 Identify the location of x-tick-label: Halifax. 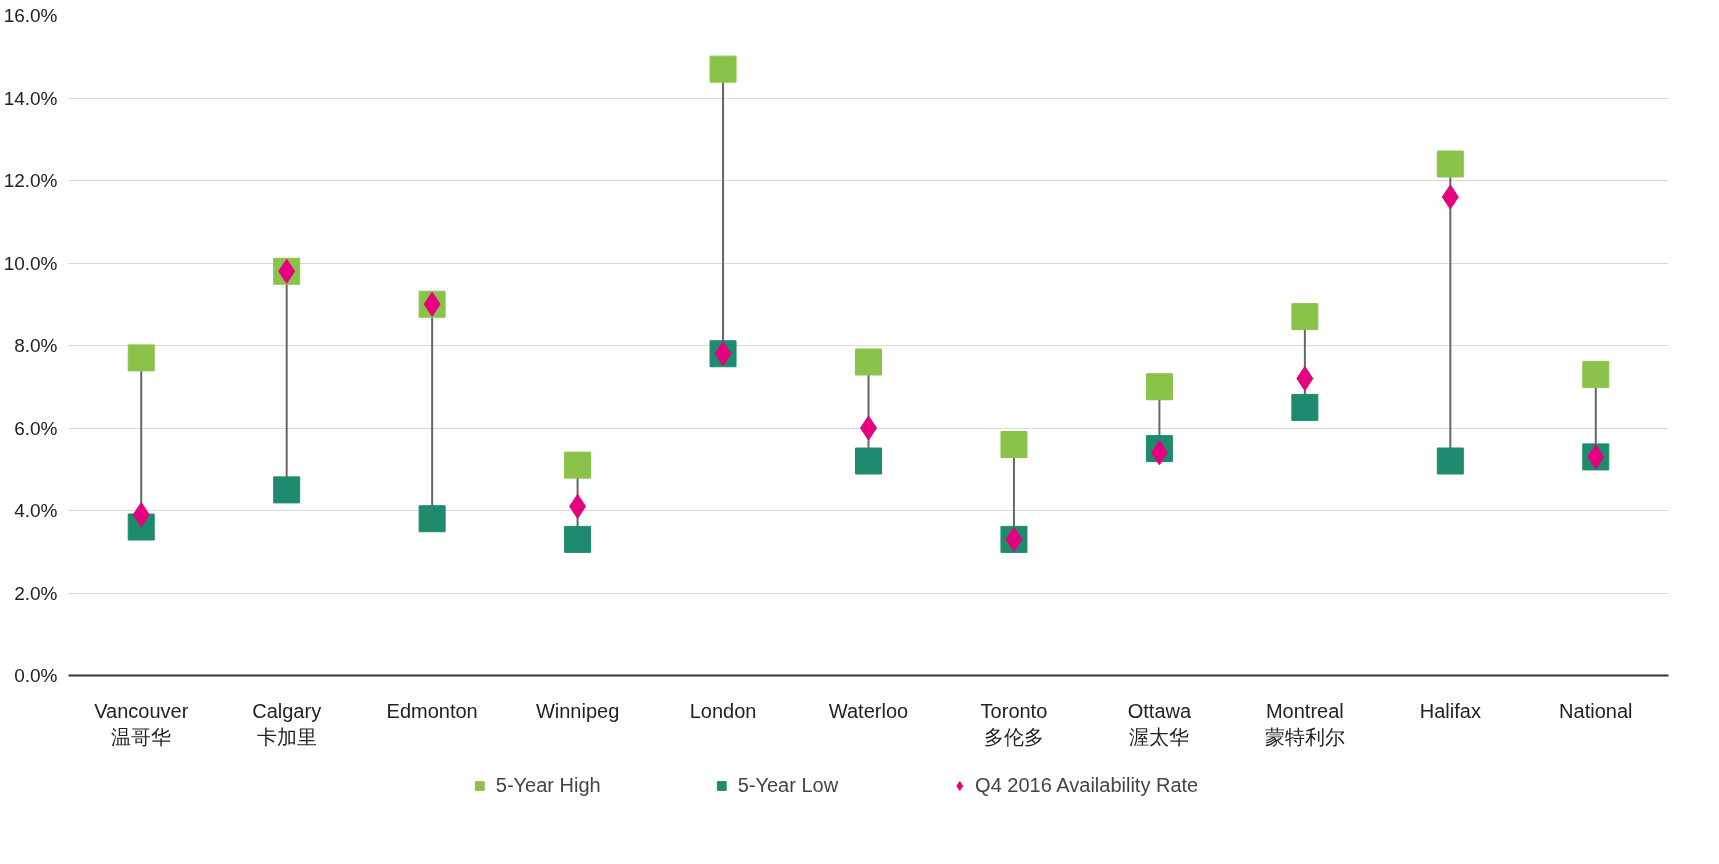
(1450, 710).